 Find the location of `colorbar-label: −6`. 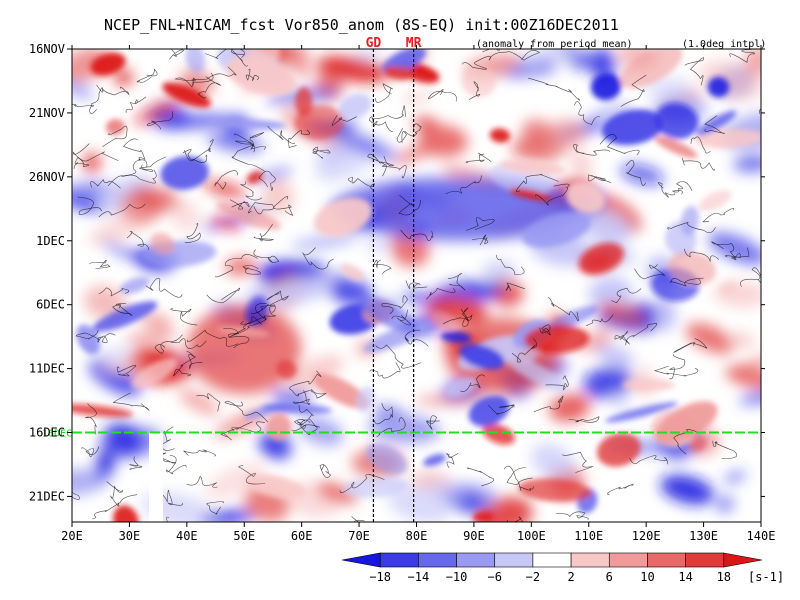

colorbar-label: −6 is located at coordinates (495, 577).